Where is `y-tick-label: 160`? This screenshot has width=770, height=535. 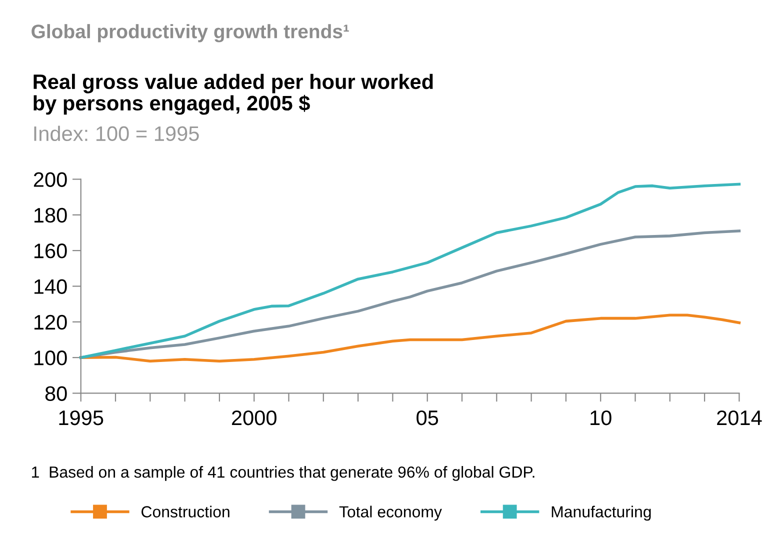
y-tick-label: 160 is located at coordinates (50, 251).